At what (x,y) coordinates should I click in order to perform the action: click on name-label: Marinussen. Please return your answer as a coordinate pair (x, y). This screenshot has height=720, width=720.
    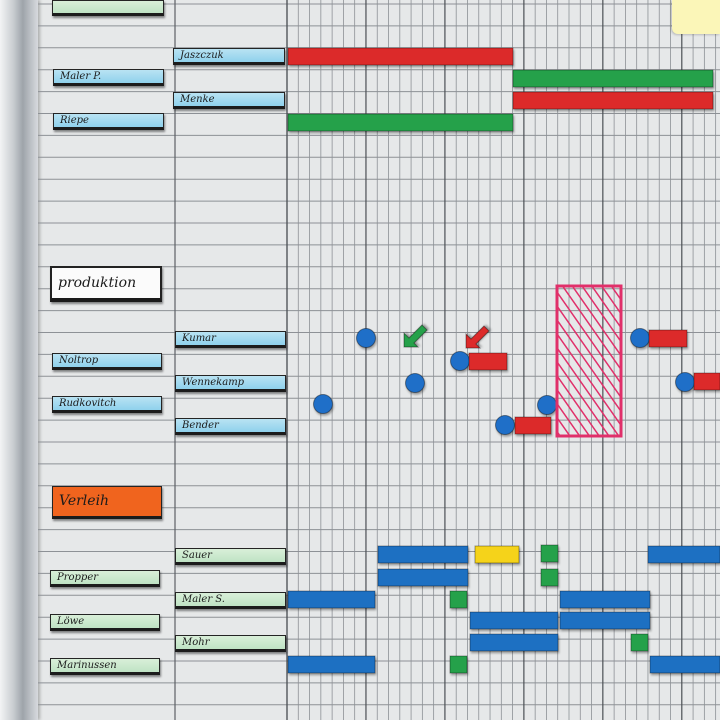
    Looking at the image, I should click on (105, 666).